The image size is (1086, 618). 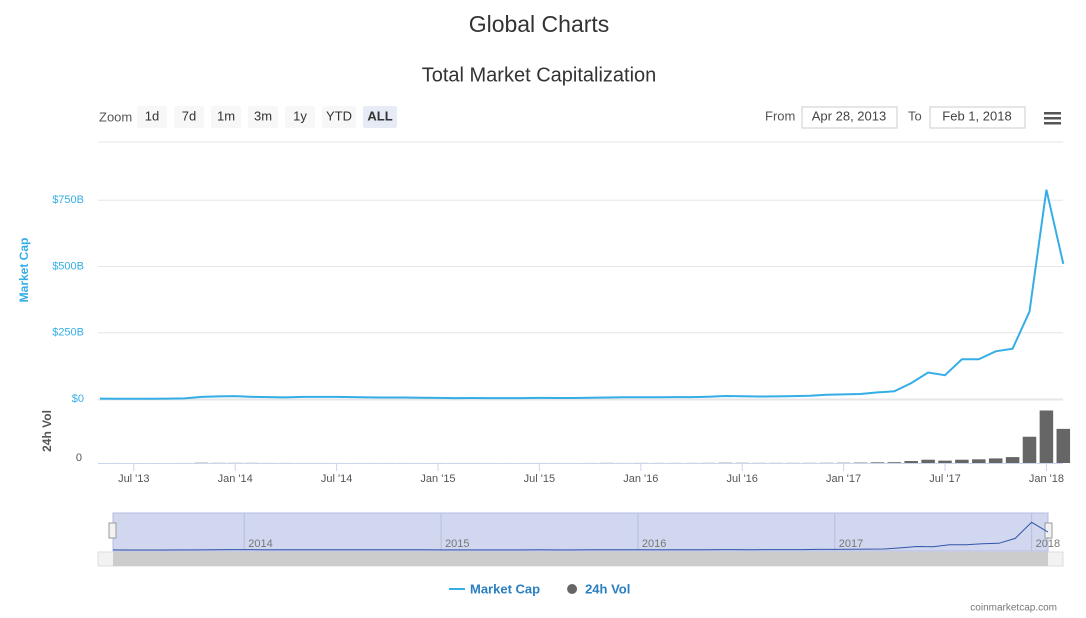 I want to click on y2-tick-label: 0, so click(x=79, y=458).